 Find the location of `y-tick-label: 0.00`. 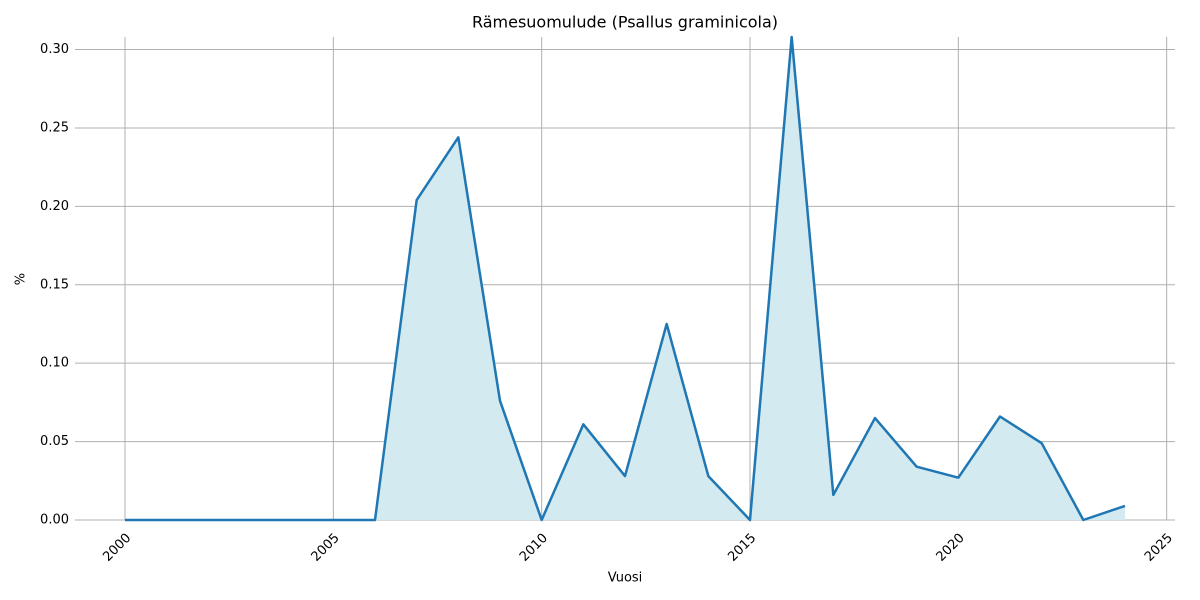

y-tick-label: 0.00 is located at coordinates (54, 520).